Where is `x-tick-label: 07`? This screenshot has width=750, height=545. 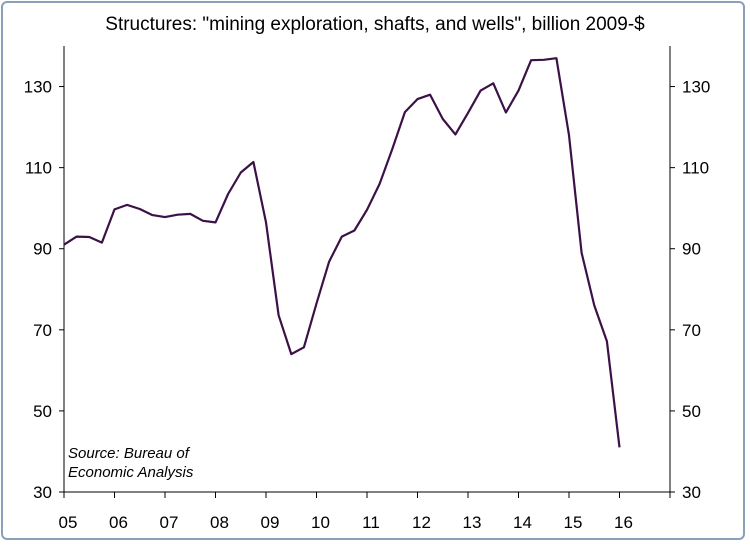
x-tick-label: 07 is located at coordinates (169, 522).